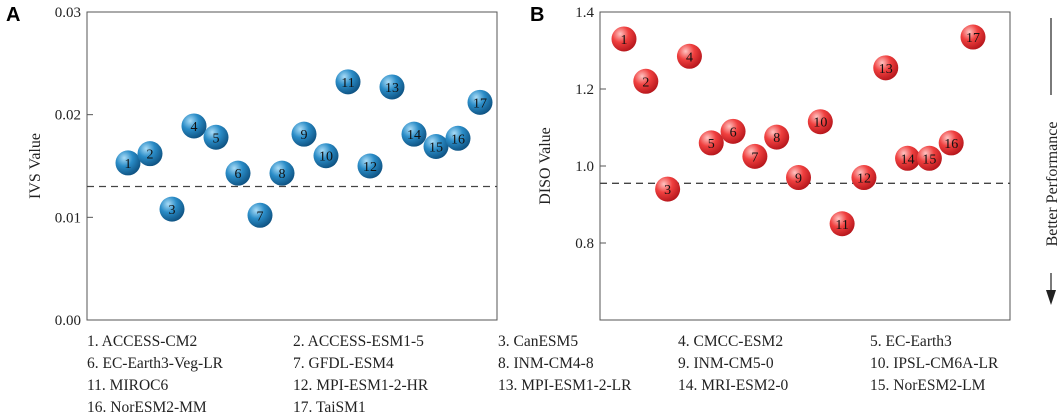  Describe the element at coordinates (147, 407) in the screenshot. I see `legend-item: 16. NorESM2-MM` at that location.